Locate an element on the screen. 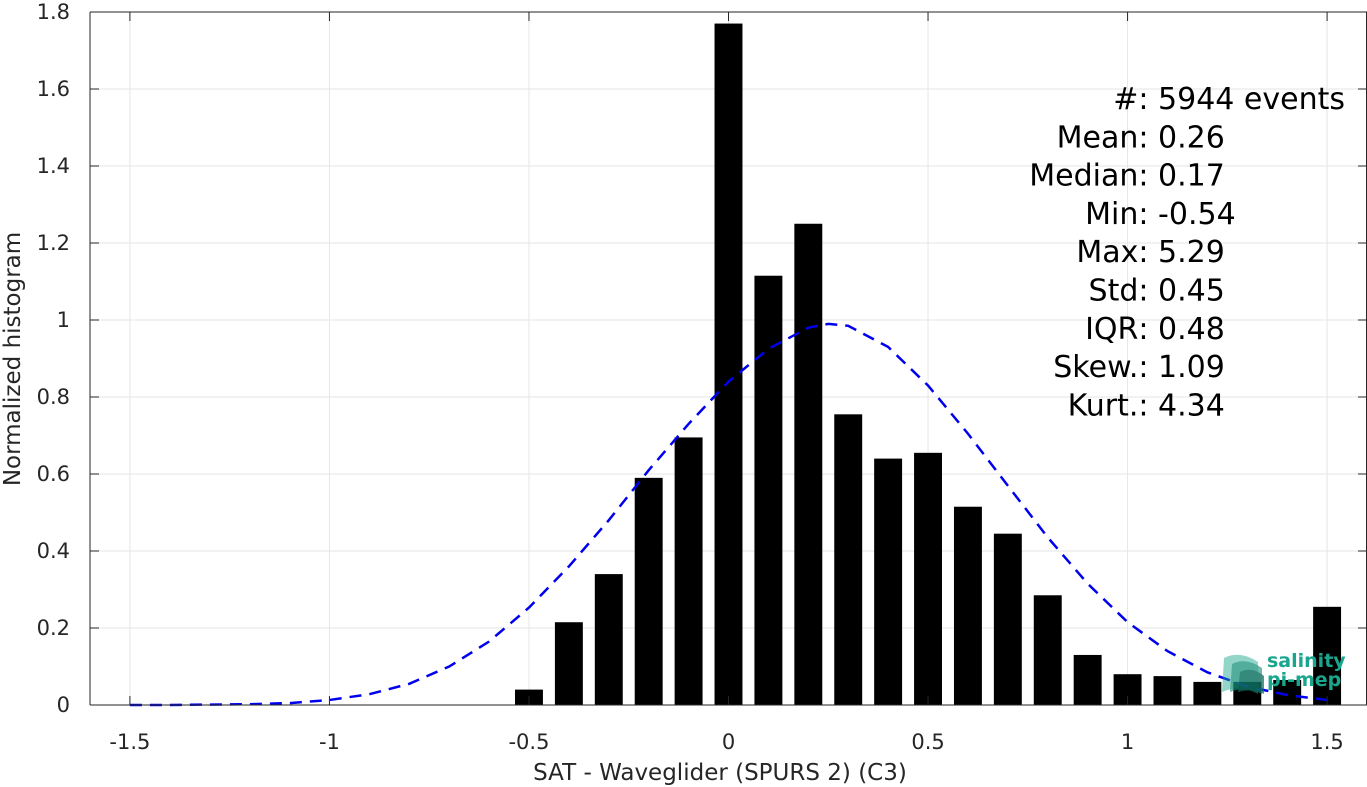 The image size is (1367, 787). stat-value-6: : 0.48 is located at coordinates (1181, 329).